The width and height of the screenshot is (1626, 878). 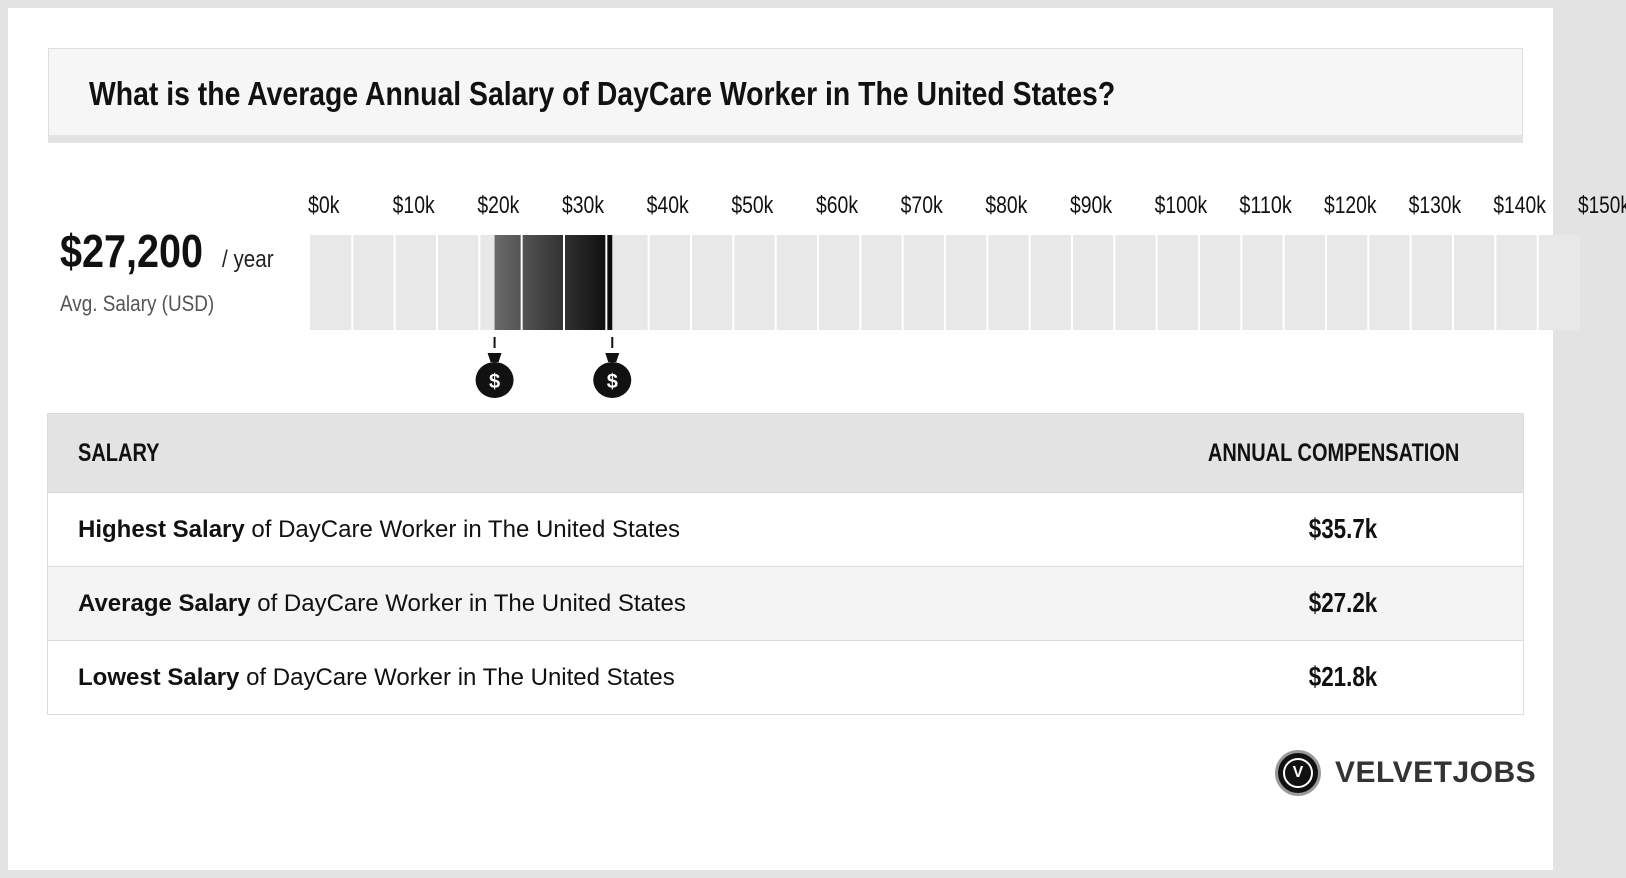 I want to click on tick-label: $110k, so click(x=1265, y=205).